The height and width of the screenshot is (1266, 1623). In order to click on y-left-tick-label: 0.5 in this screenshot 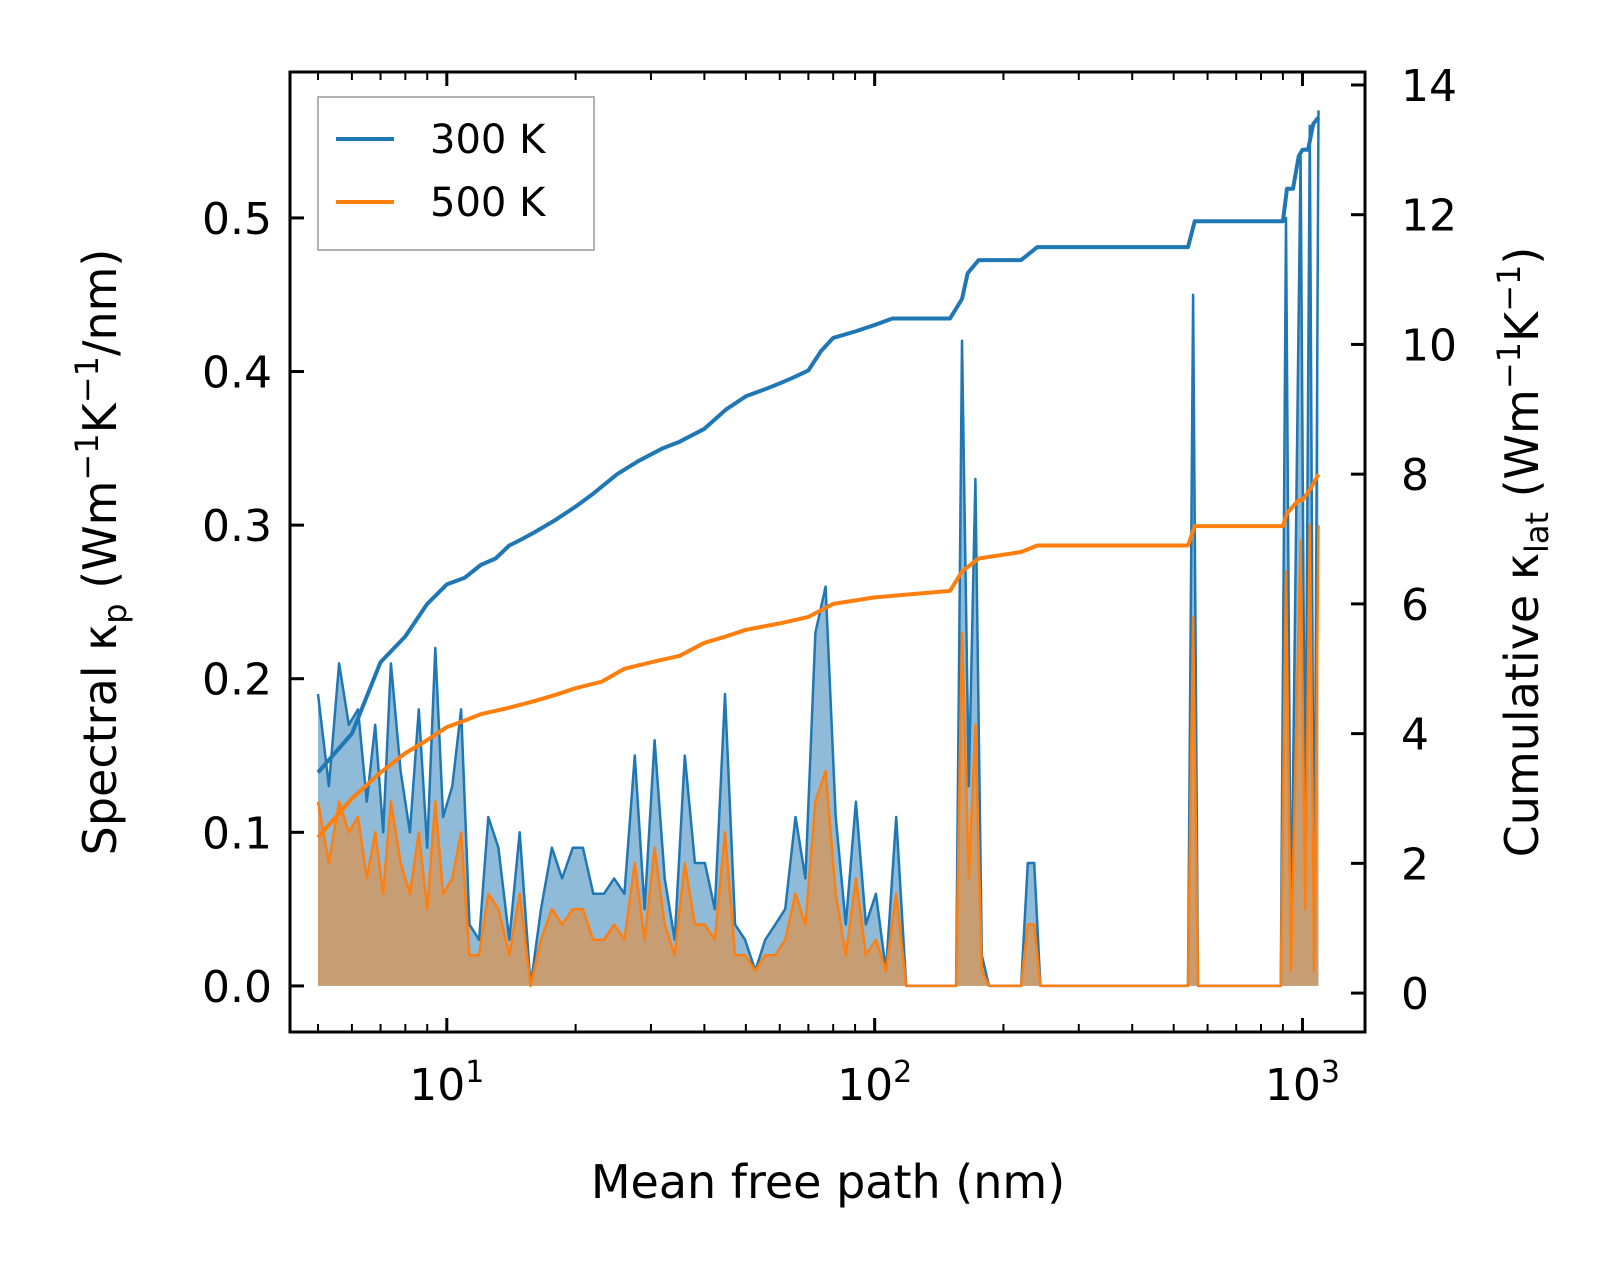, I will do `click(237, 219)`.